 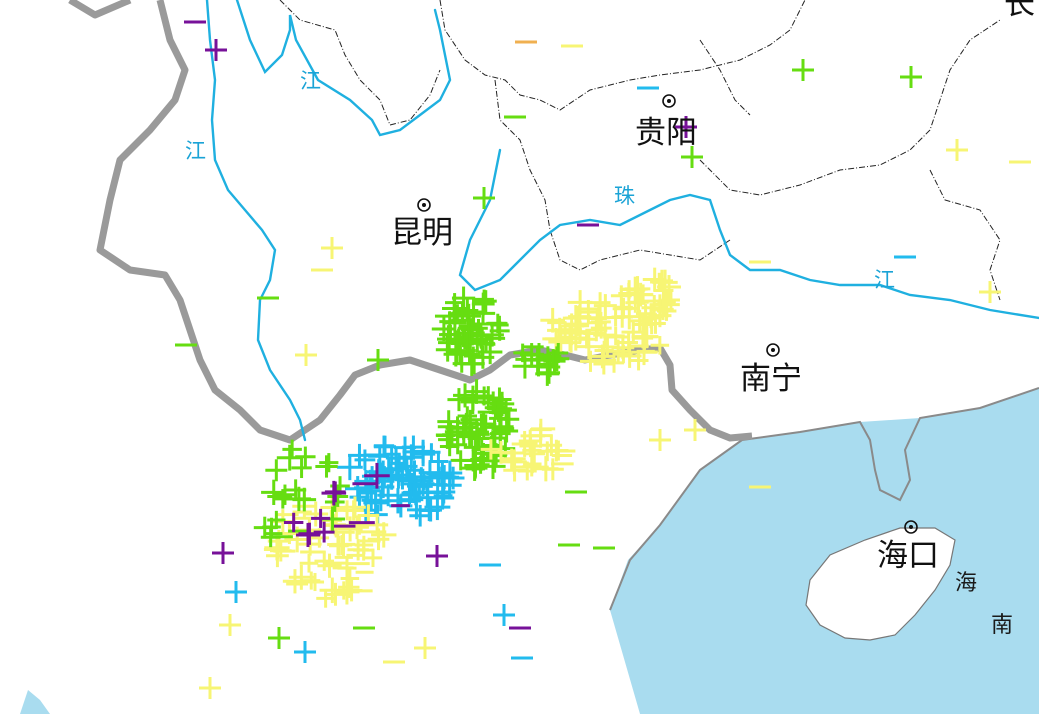 I want to click on river-jinsha, so click(x=343, y=68).